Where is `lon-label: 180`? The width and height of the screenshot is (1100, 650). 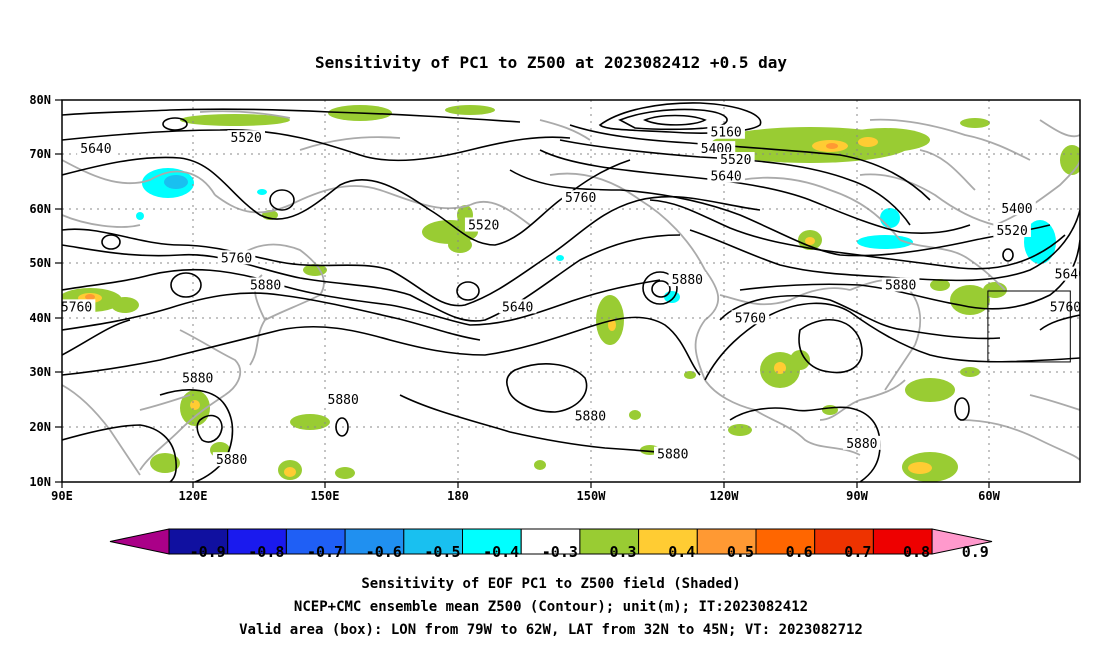 lon-label: 180 is located at coordinates (458, 496).